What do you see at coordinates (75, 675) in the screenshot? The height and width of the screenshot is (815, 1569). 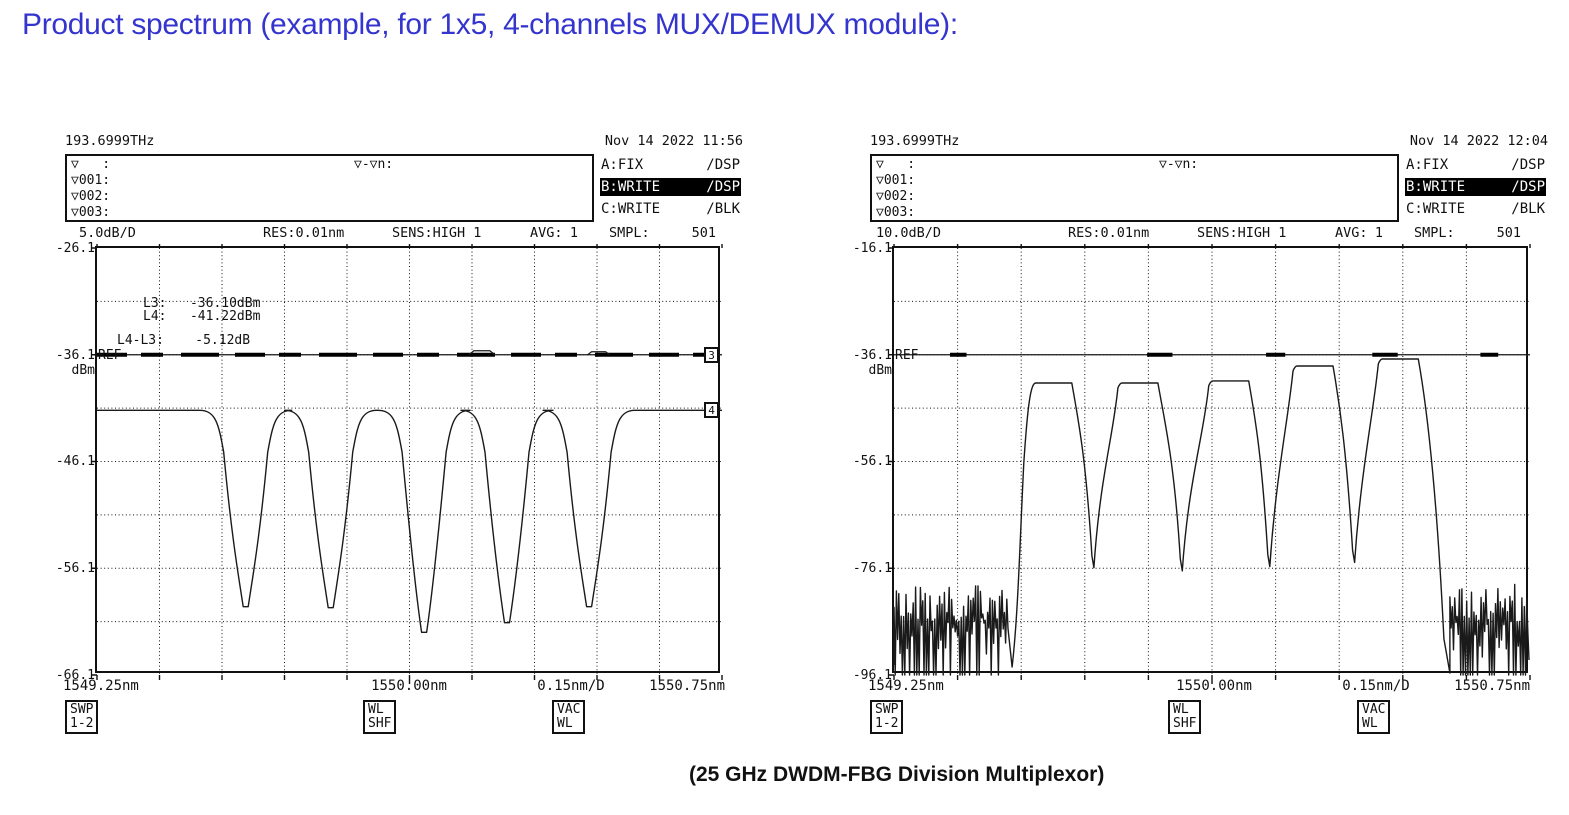 I see `y-tick-label: -66.1` at bounding box center [75, 675].